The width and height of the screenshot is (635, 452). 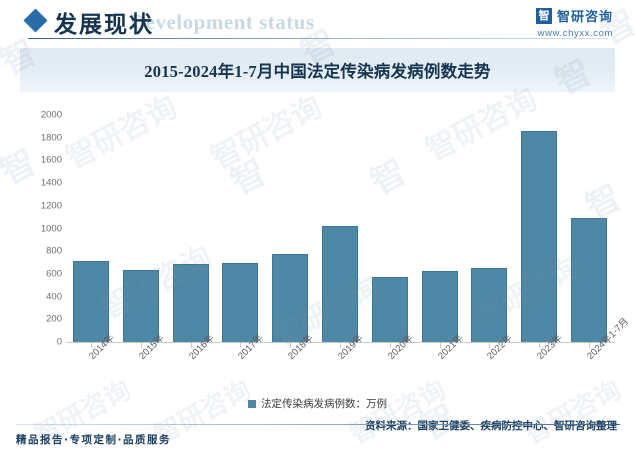 What do you see at coordinates (324, 404) in the screenshot?
I see `legend-label: 法定传染病发病例数：万例` at bounding box center [324, 404].